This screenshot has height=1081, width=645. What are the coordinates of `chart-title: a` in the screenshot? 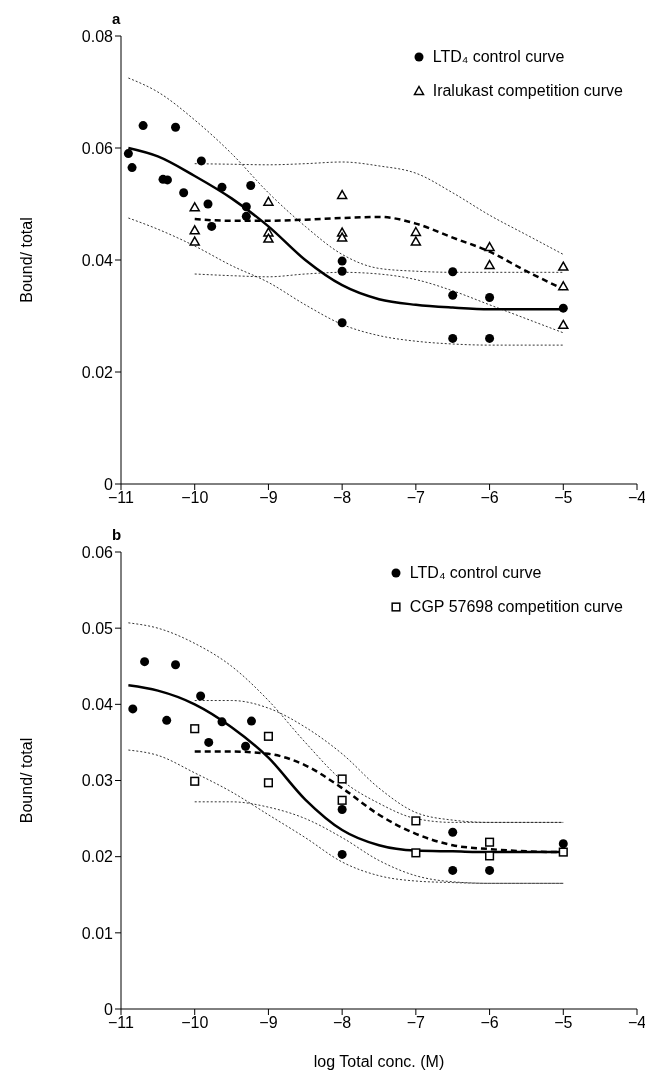 It's located at (116, 18).